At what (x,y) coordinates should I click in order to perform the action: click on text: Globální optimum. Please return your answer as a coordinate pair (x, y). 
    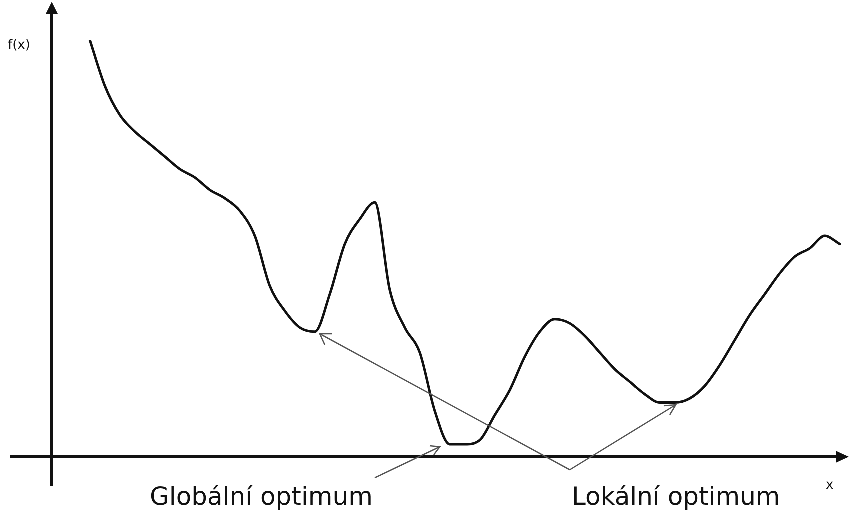
    Looking at the image, I should click on (261, 496).